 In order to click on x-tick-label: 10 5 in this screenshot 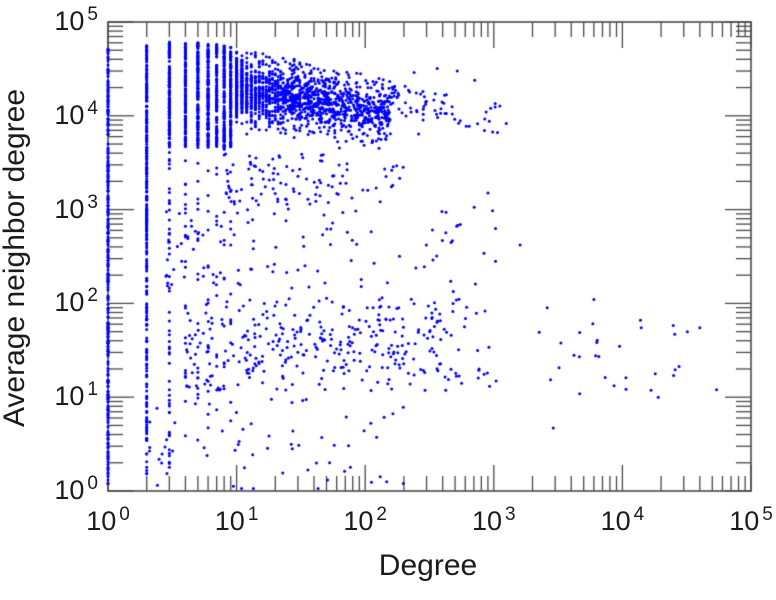, I will do `click(751, 520)`.